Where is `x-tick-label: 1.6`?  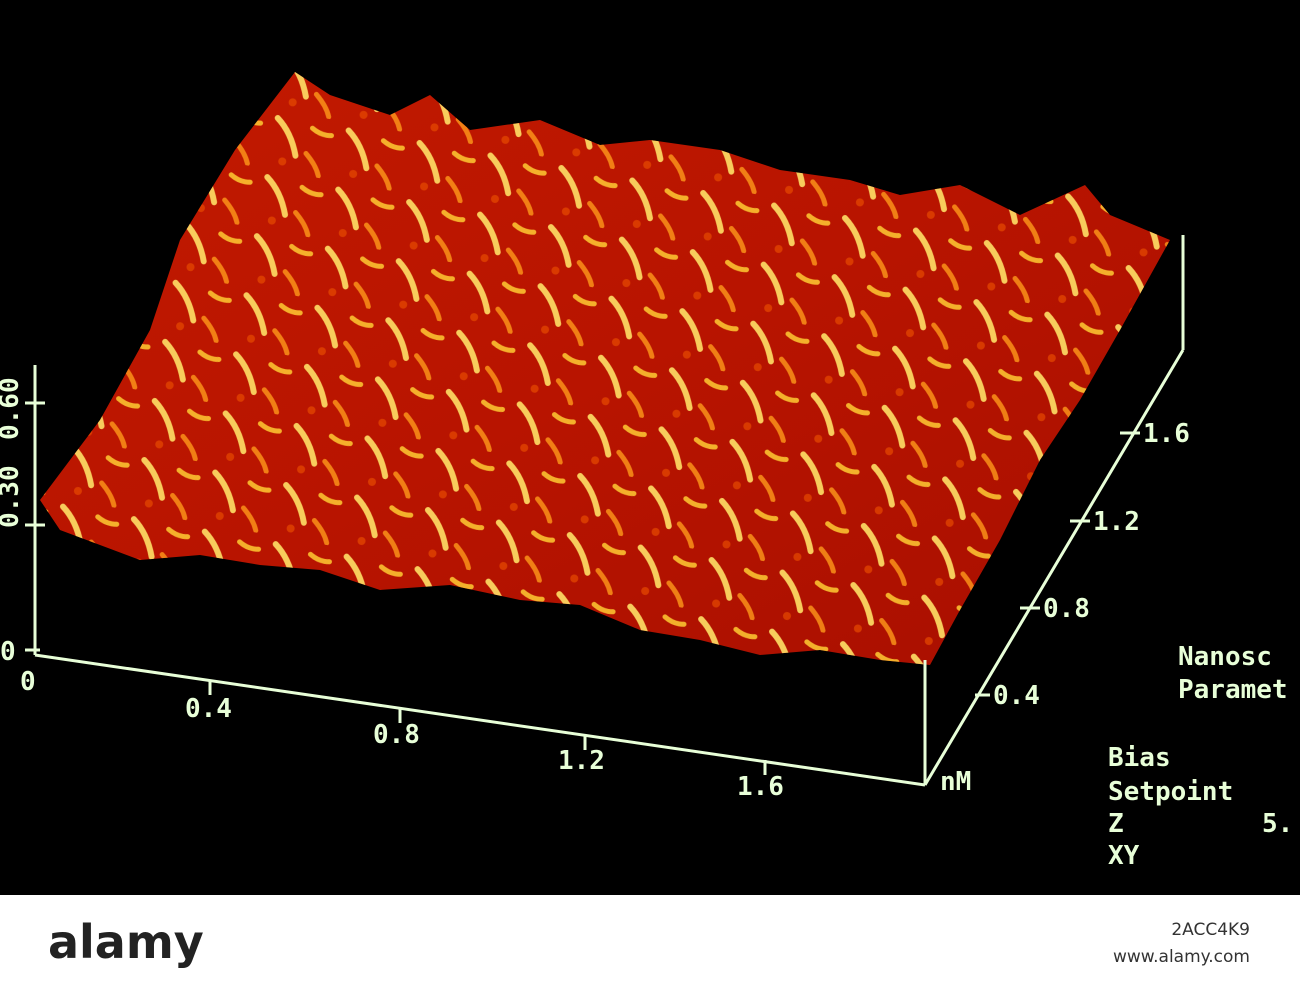
x-tick-label: 1.6 is located at coordinates (760, 787).